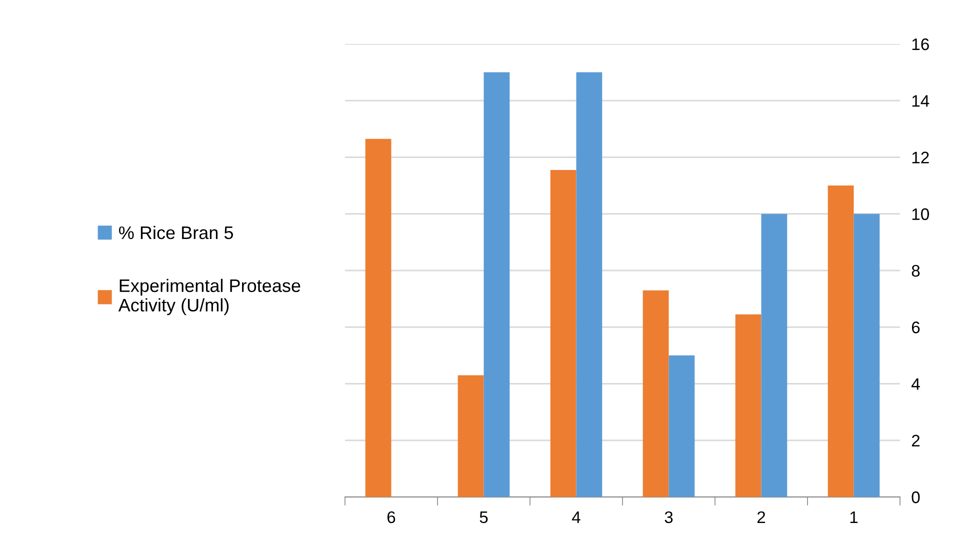 This screenshot has height=558, width=958. What do you see at coordinates (761, 517) in the screenshot?
I see `x-tick-label: 2` at bounding box center [761, 517].